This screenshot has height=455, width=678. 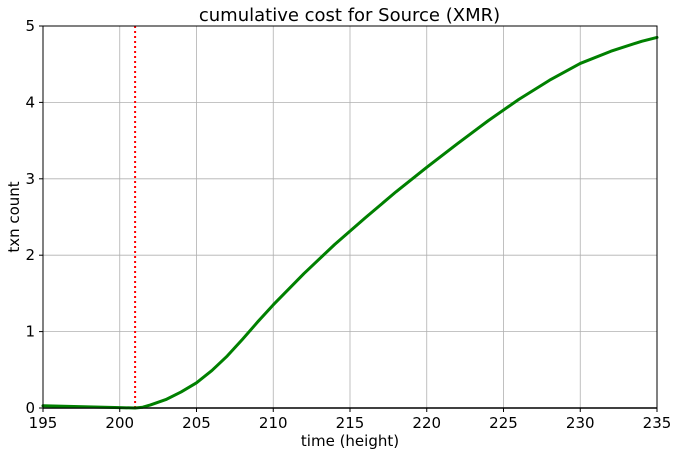 What do you see at coordinates (119, 423) in the screenshot?
I see `x-tick-label: 200` at bounding box center [119, 423].